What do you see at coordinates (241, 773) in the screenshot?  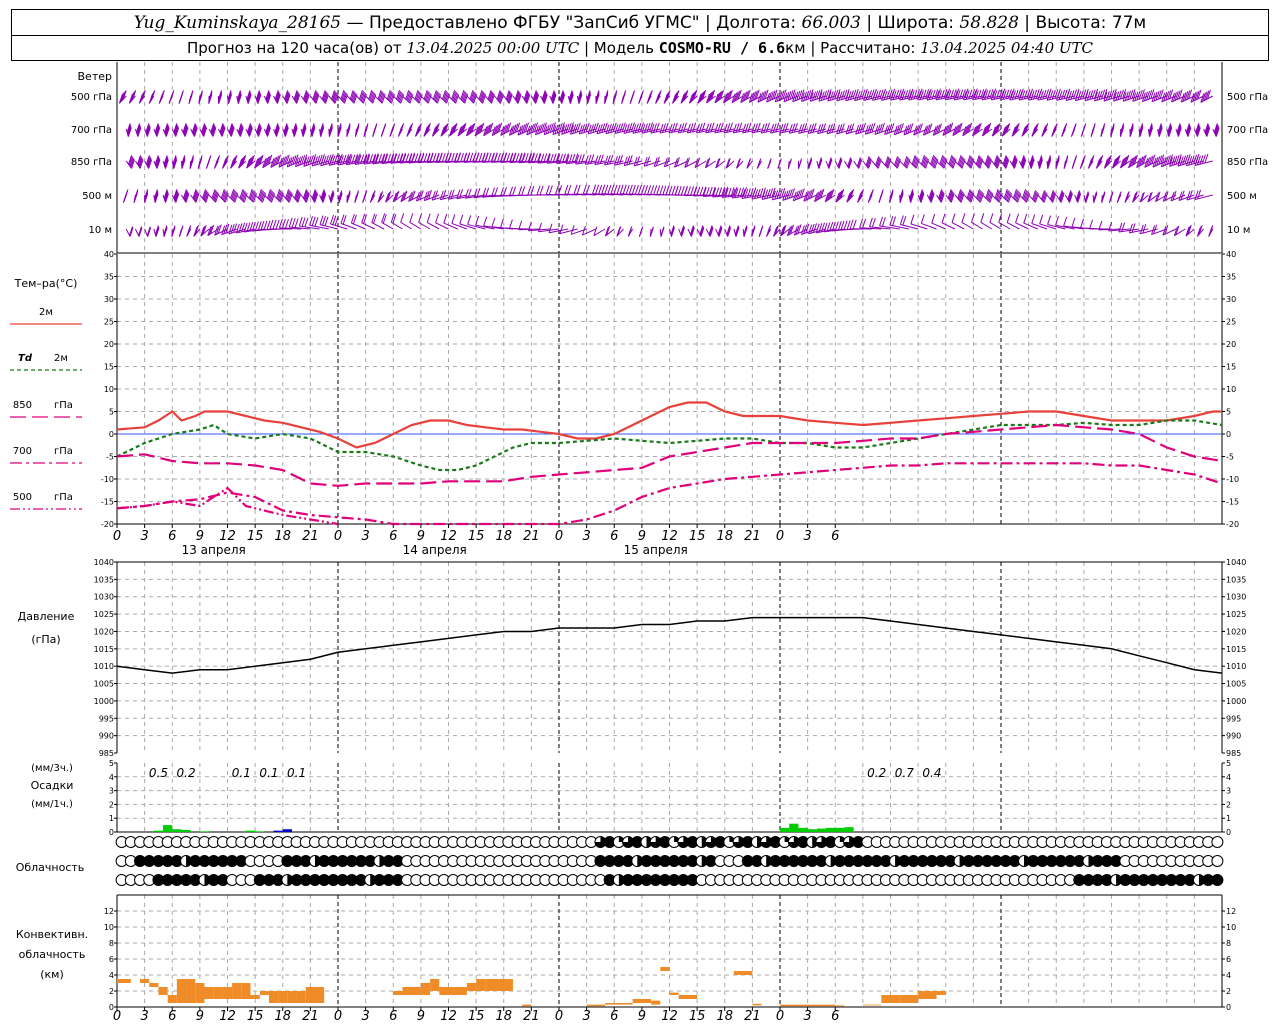 I see `precip-total-label: 0.1` at bounding box center [241, 773].